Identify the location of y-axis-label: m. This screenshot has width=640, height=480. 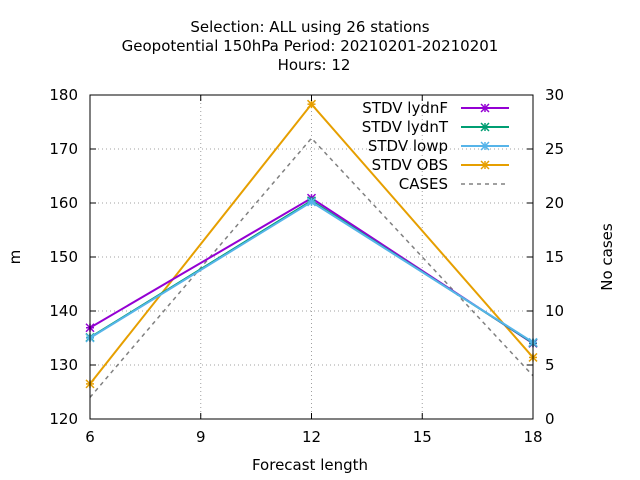
(15, 257).